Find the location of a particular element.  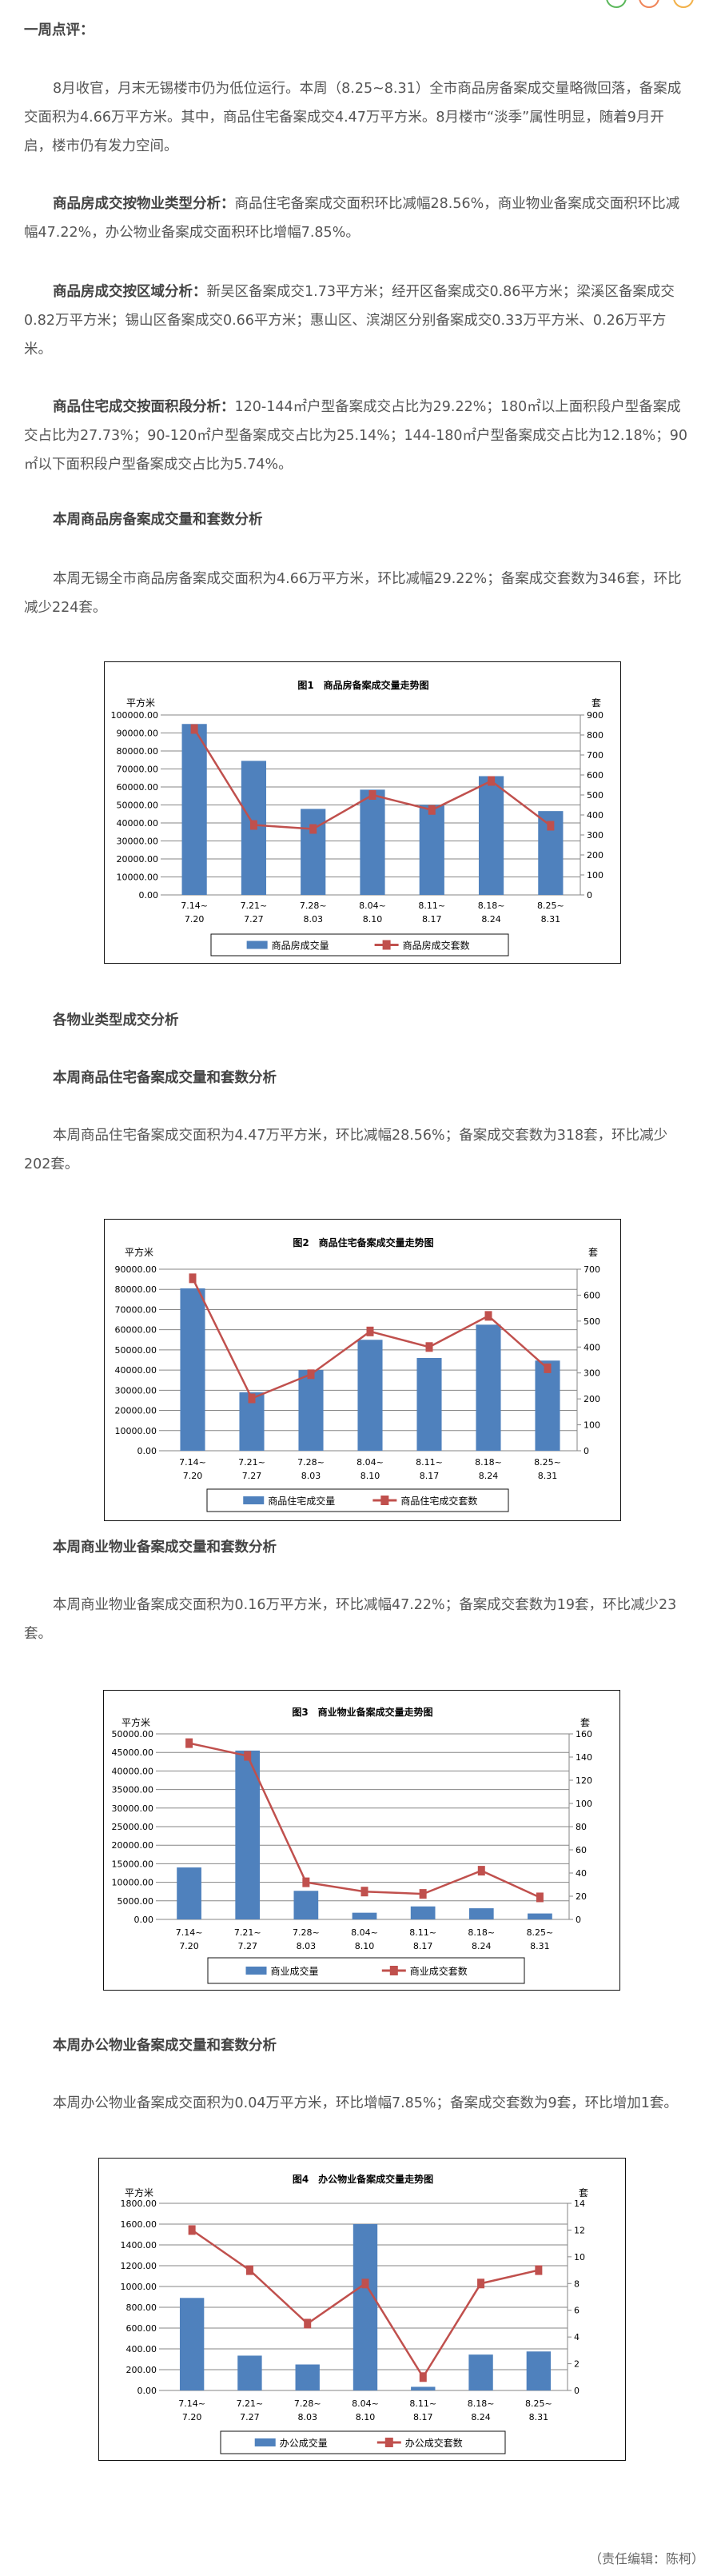

x-tick-label: 8.03 is located at coordinates (311, 1476).